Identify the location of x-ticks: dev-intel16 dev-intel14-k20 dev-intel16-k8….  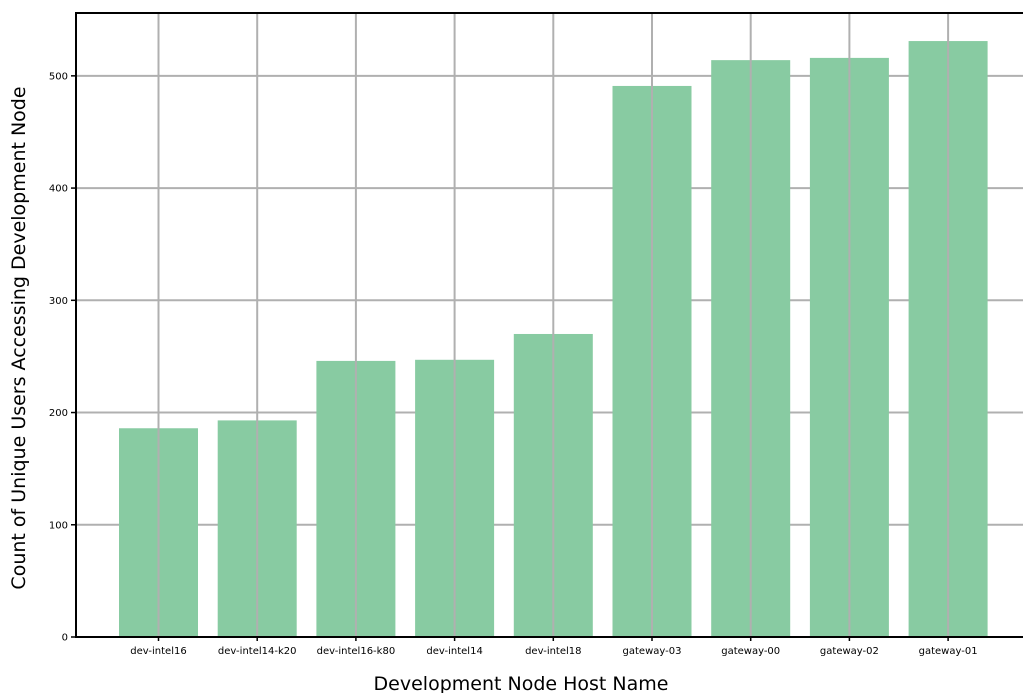
(554, 647).